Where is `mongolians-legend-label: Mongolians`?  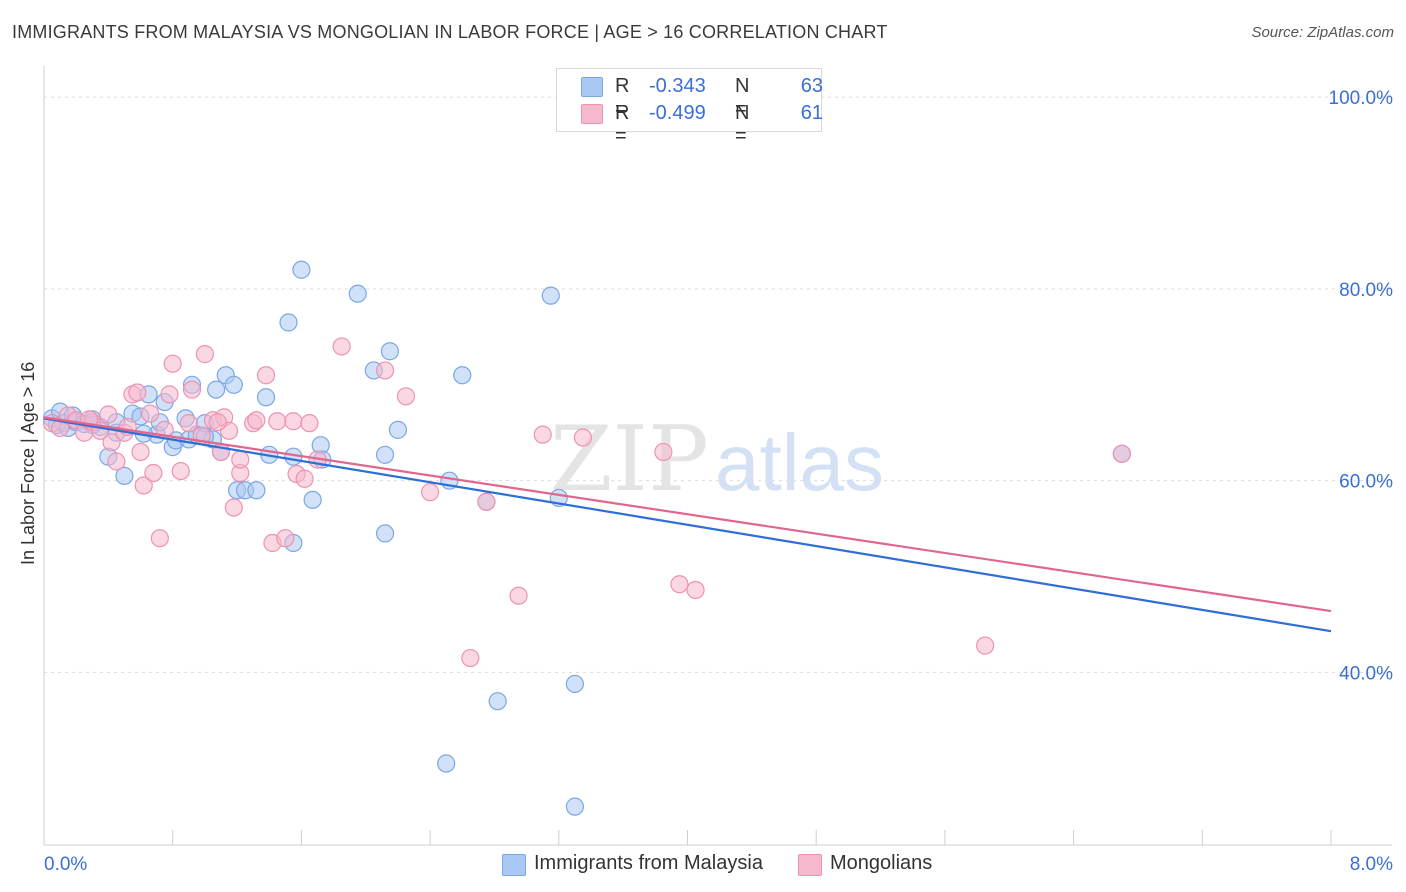 mongolians-legend-label: Mongolians is located at coordinates (881, 863).